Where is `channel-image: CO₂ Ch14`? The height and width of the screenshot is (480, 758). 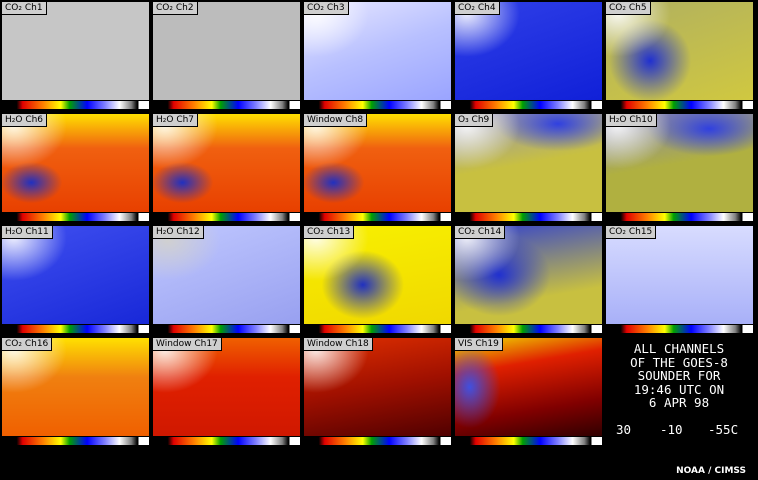 channel-image: CO₂ Ch14 is located at coordinates (528, 275).